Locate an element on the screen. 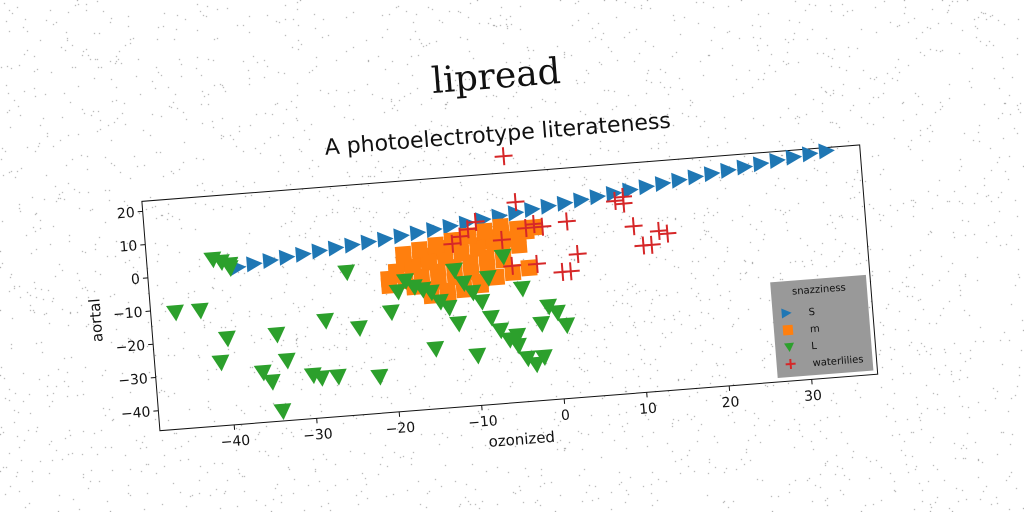  x-tick-label: 0 is located at coordinates (565, 415).